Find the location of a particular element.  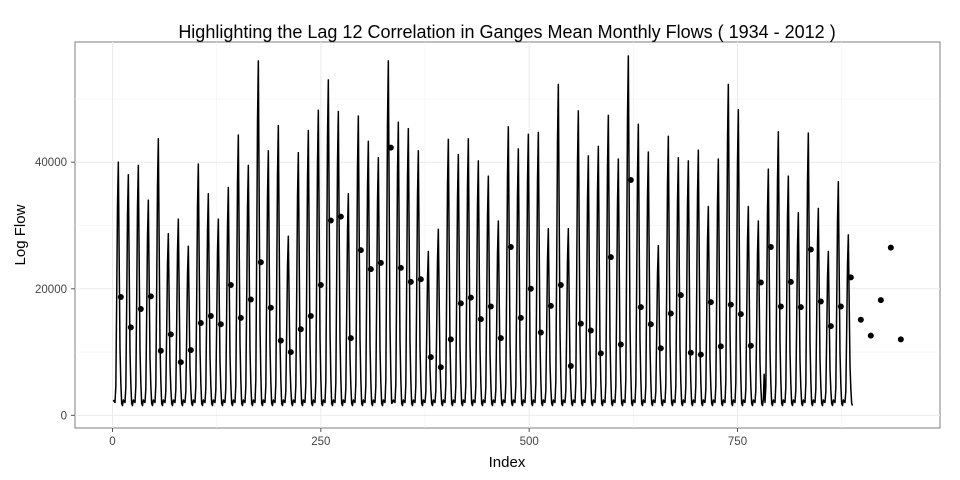

x-tick-label: 750 is located at coordinates (737, 442).